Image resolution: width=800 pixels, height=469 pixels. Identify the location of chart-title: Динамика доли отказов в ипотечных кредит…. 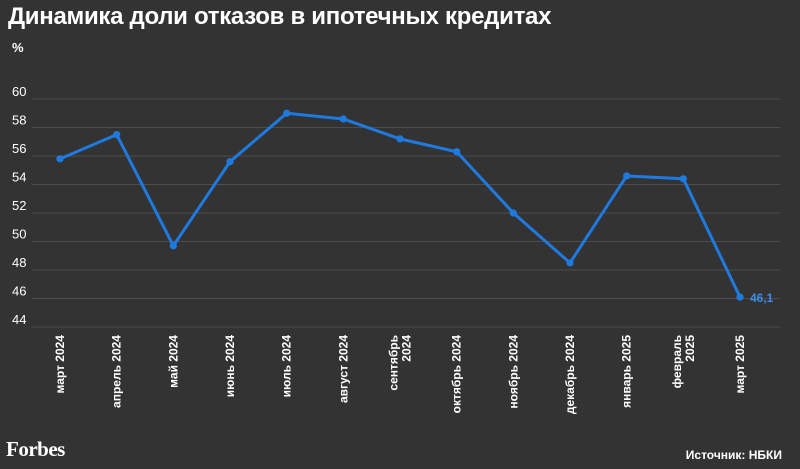
(280, 16).